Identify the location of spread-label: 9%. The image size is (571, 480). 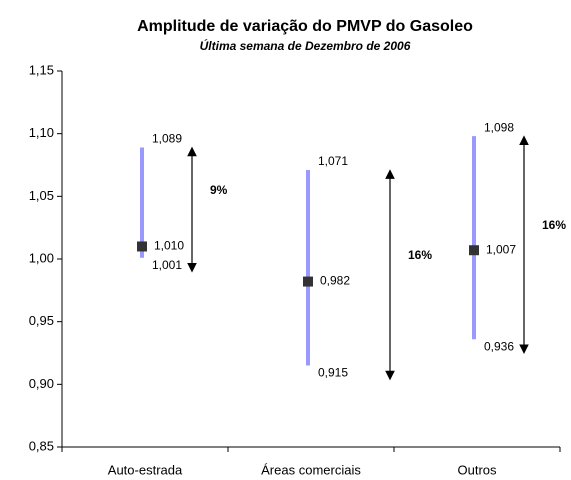
(219, 190).